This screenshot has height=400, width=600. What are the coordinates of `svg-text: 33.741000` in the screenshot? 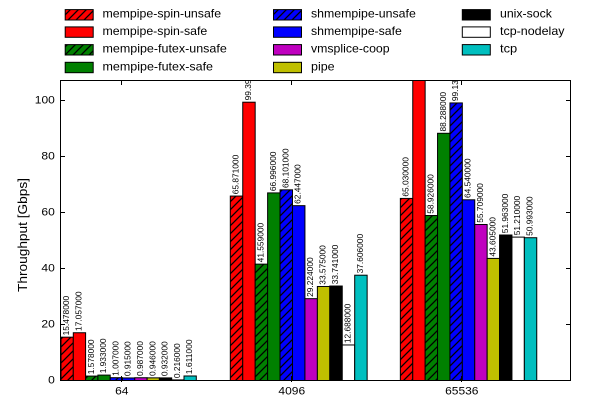 It's located at (335, 264).